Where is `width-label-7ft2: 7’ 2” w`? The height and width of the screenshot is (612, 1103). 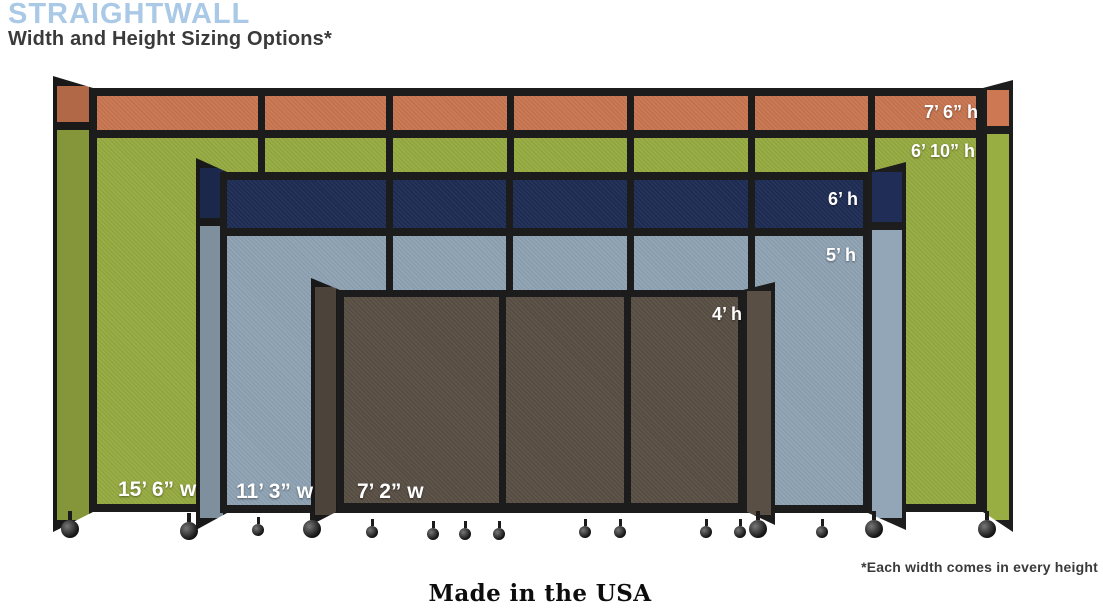
width-label-7ft2: 7’ 2” w is located at coordinates (390, 491).